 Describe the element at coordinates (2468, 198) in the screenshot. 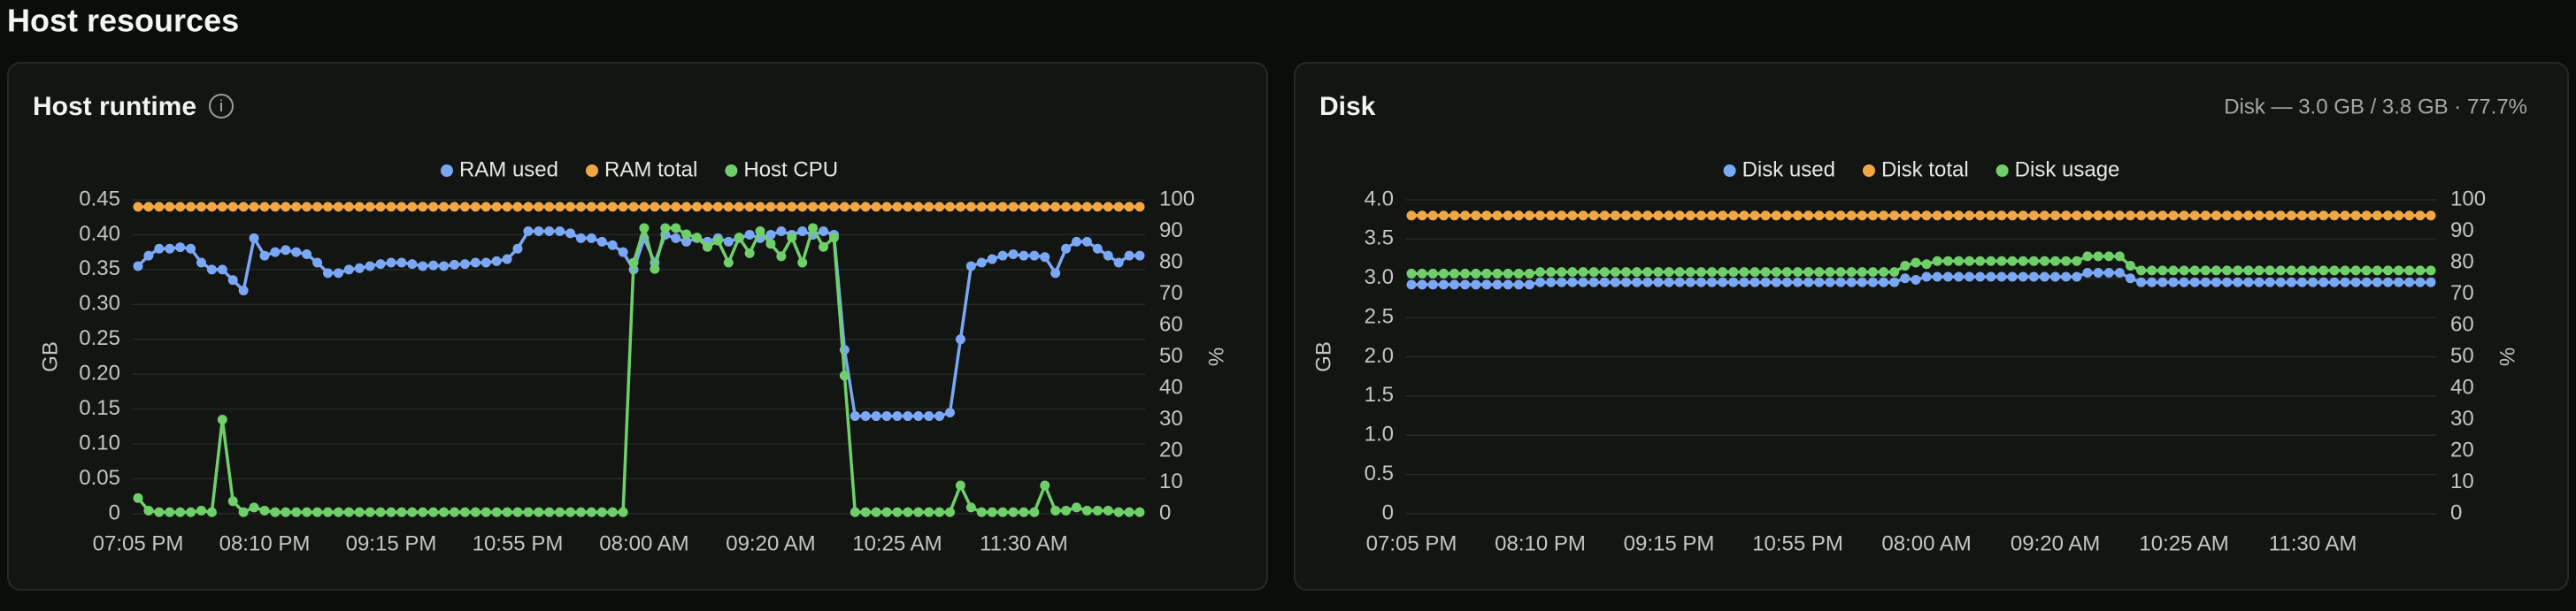

I see `y2-tick-label: 100` at that location.